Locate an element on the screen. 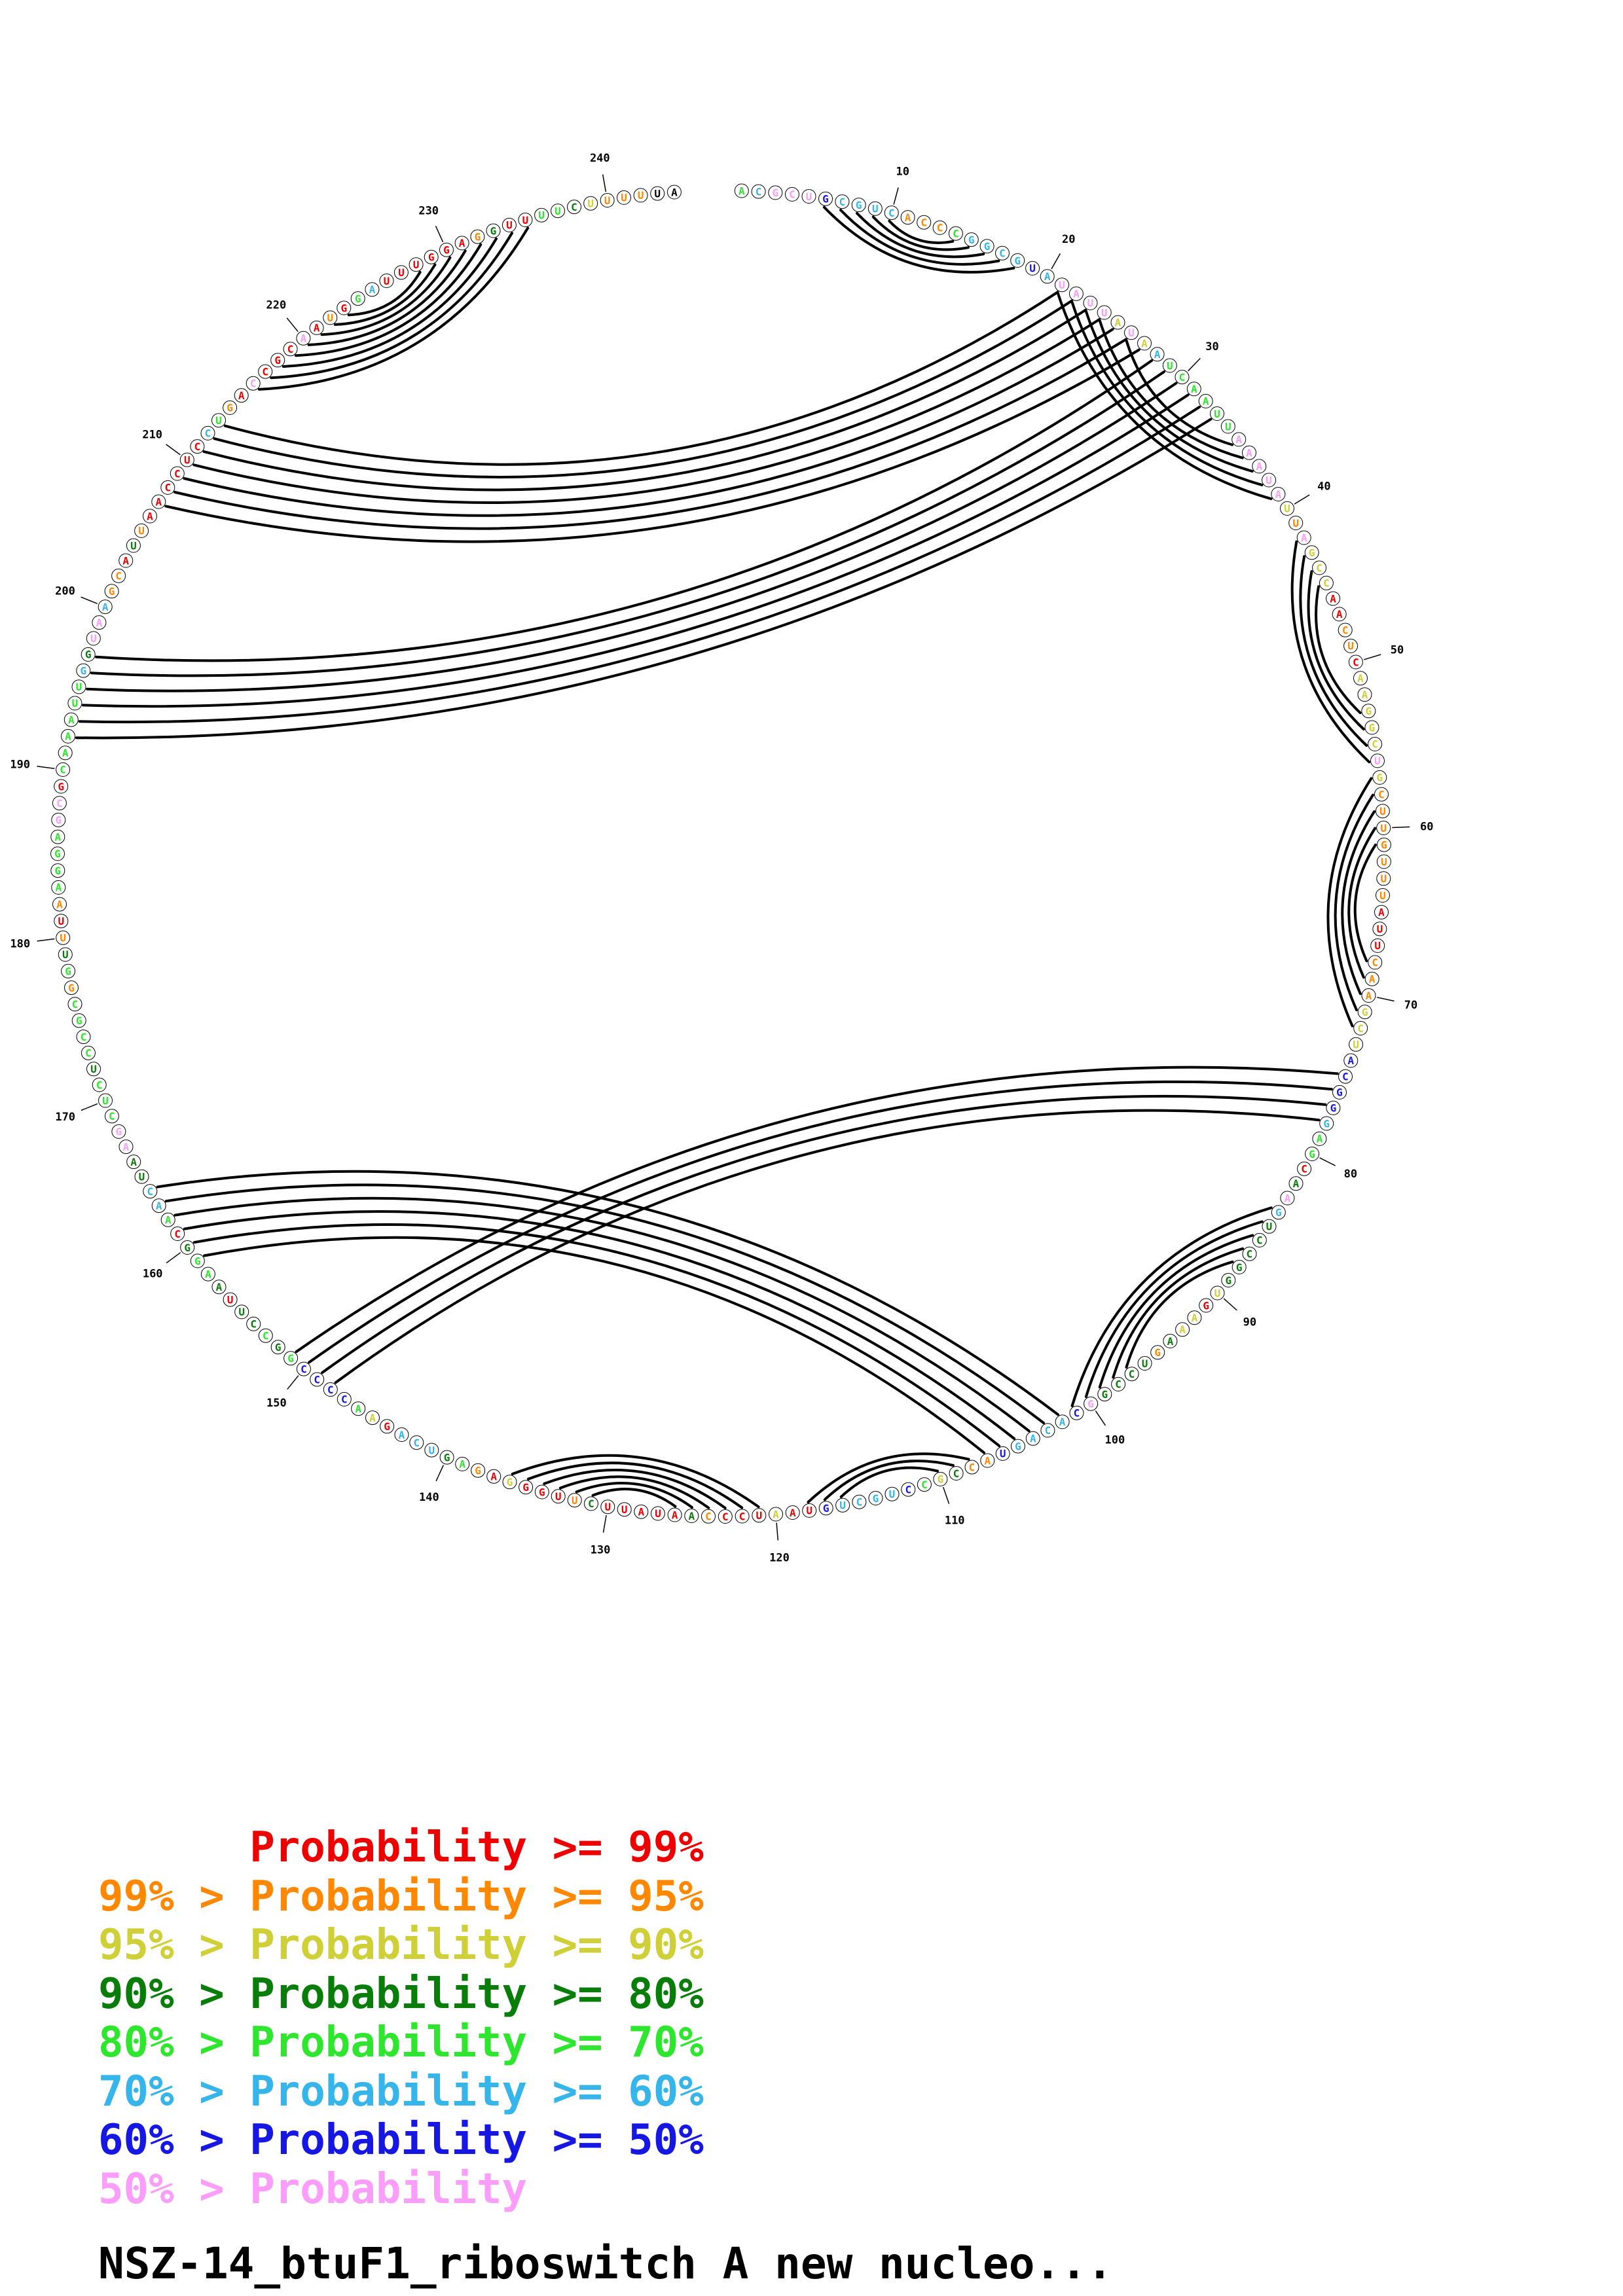  position-label: 60 is located at coordinates (1426, 827).